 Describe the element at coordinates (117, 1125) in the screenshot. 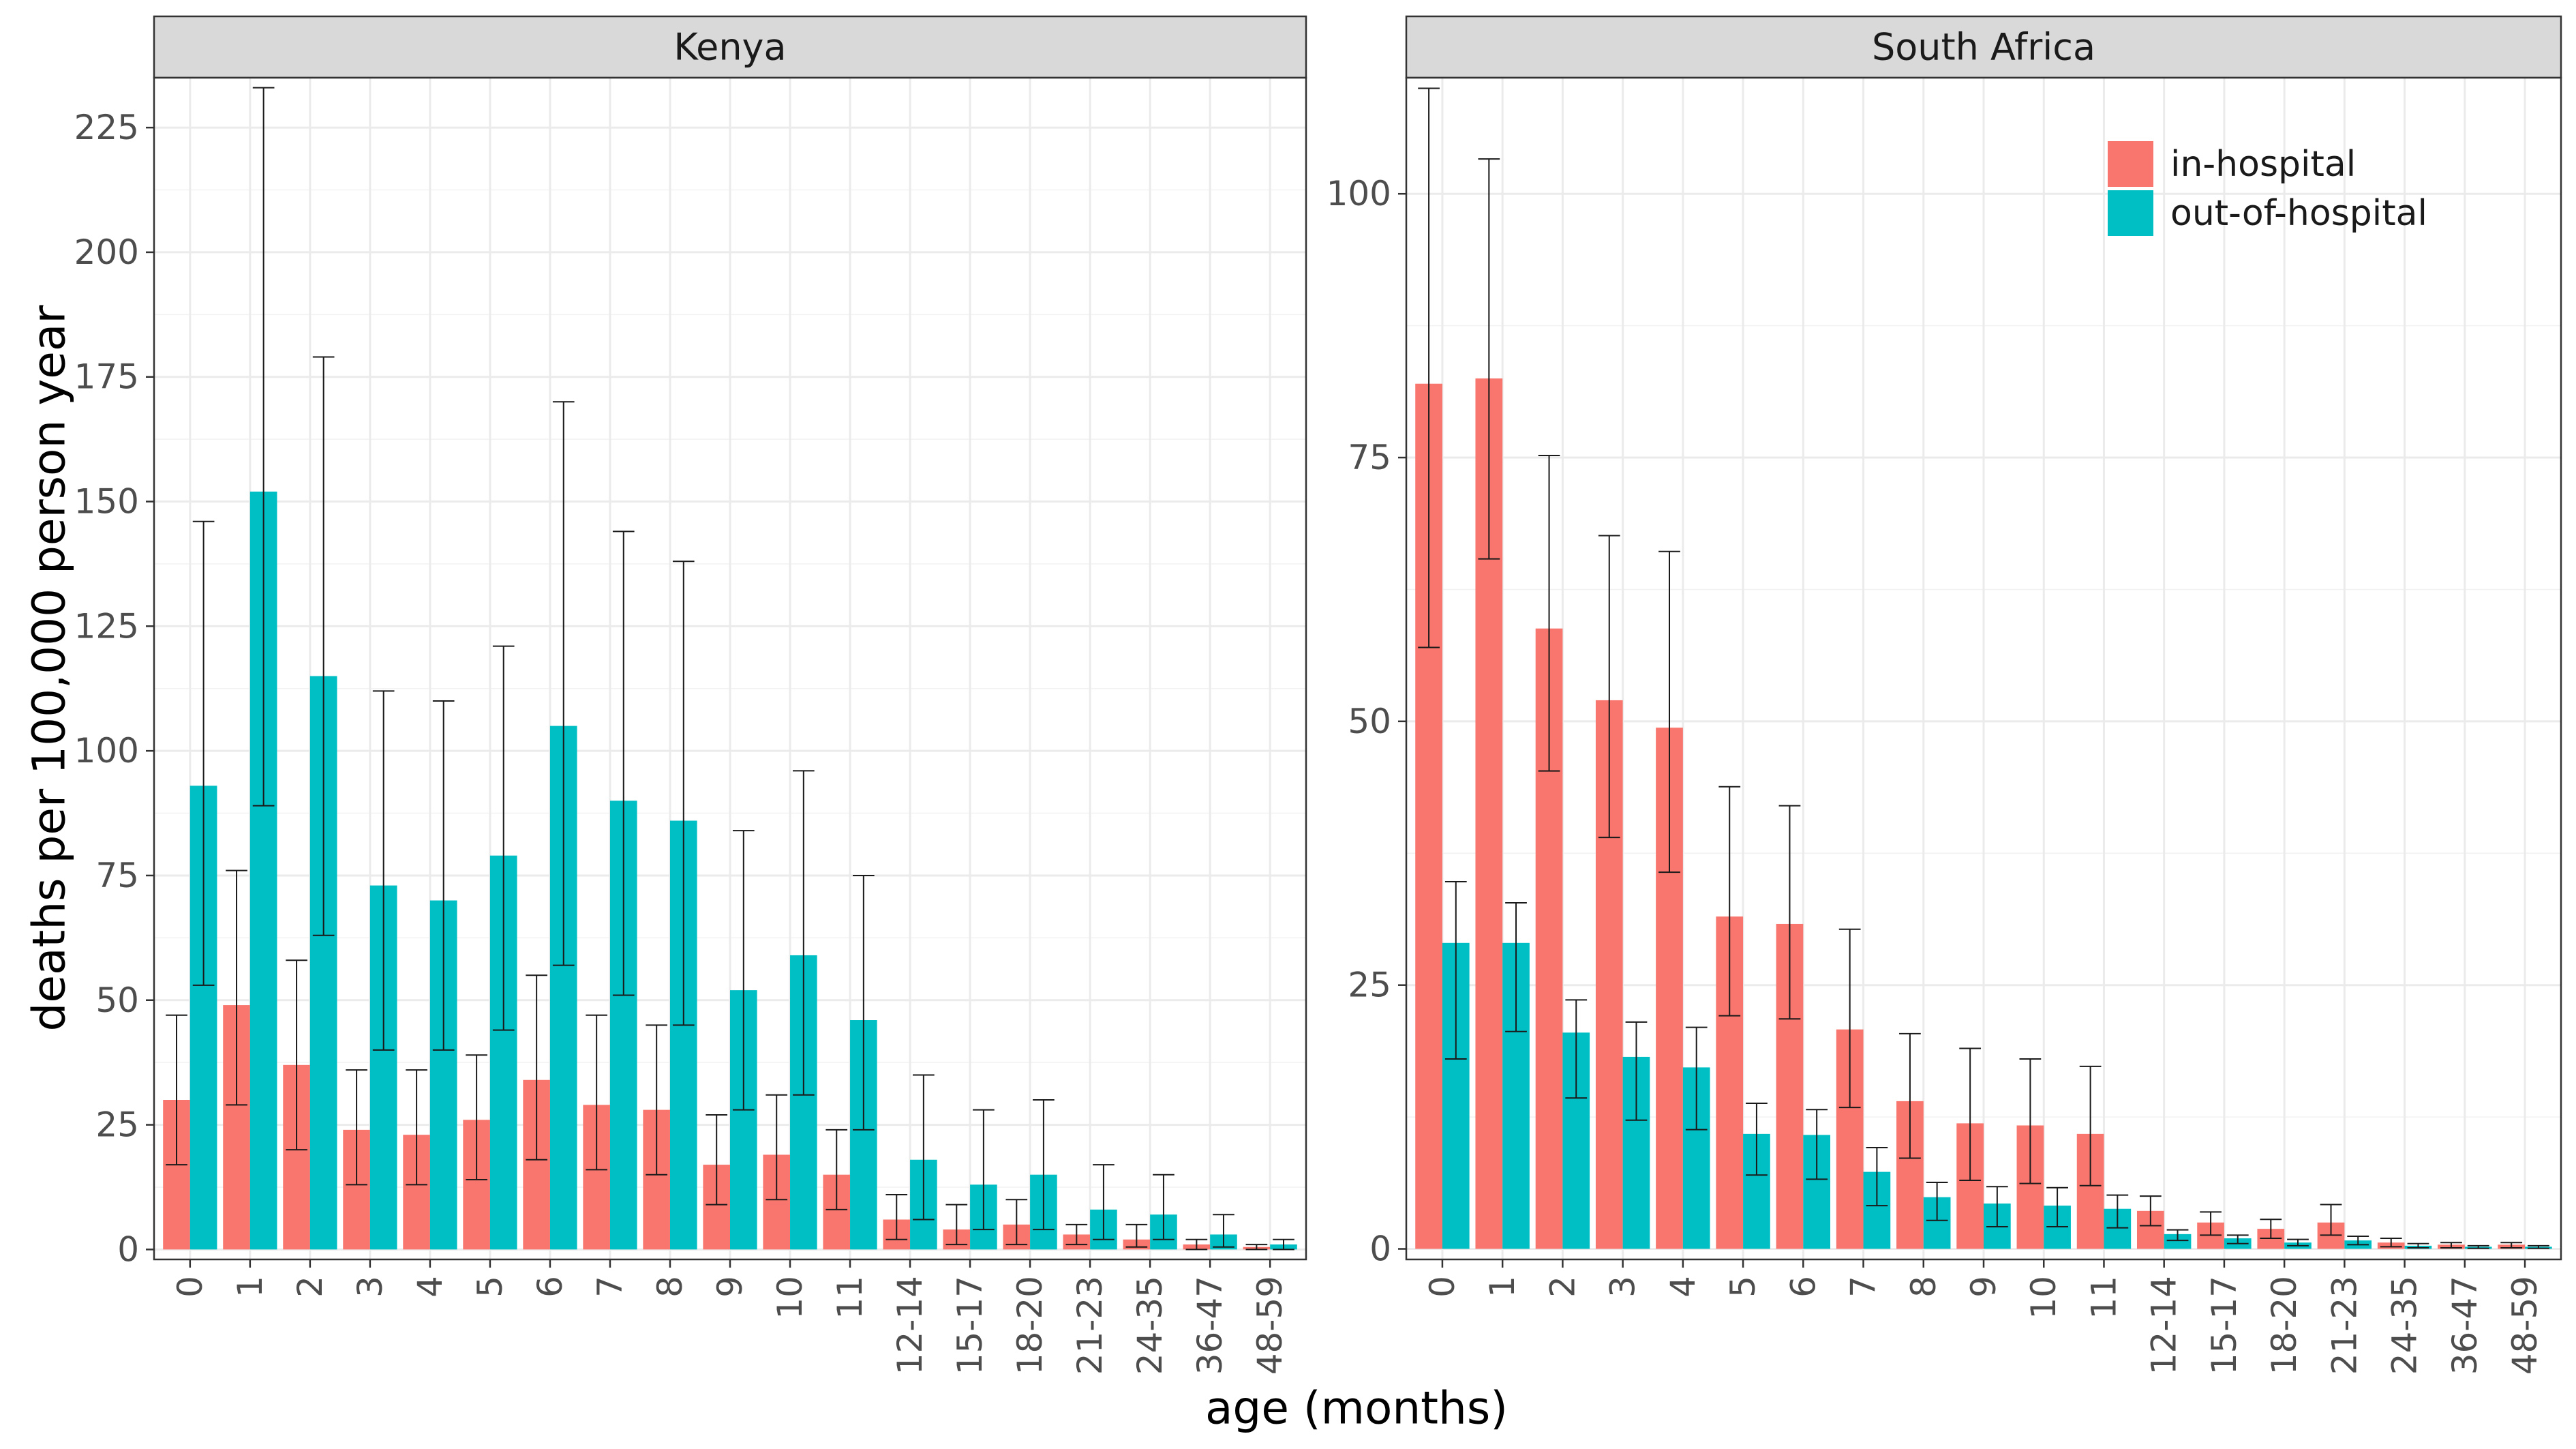

I see `y-tick-label: 25` at that location.